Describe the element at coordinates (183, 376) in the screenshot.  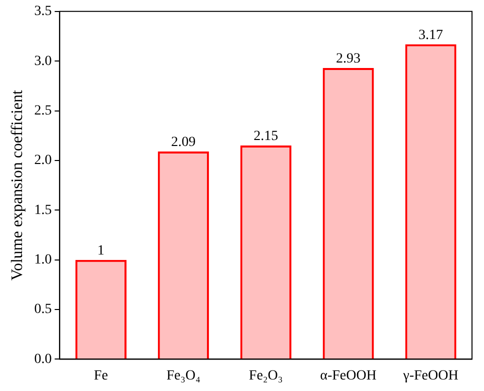
I see `x-tick-label: Fe₃O₄` at that location.